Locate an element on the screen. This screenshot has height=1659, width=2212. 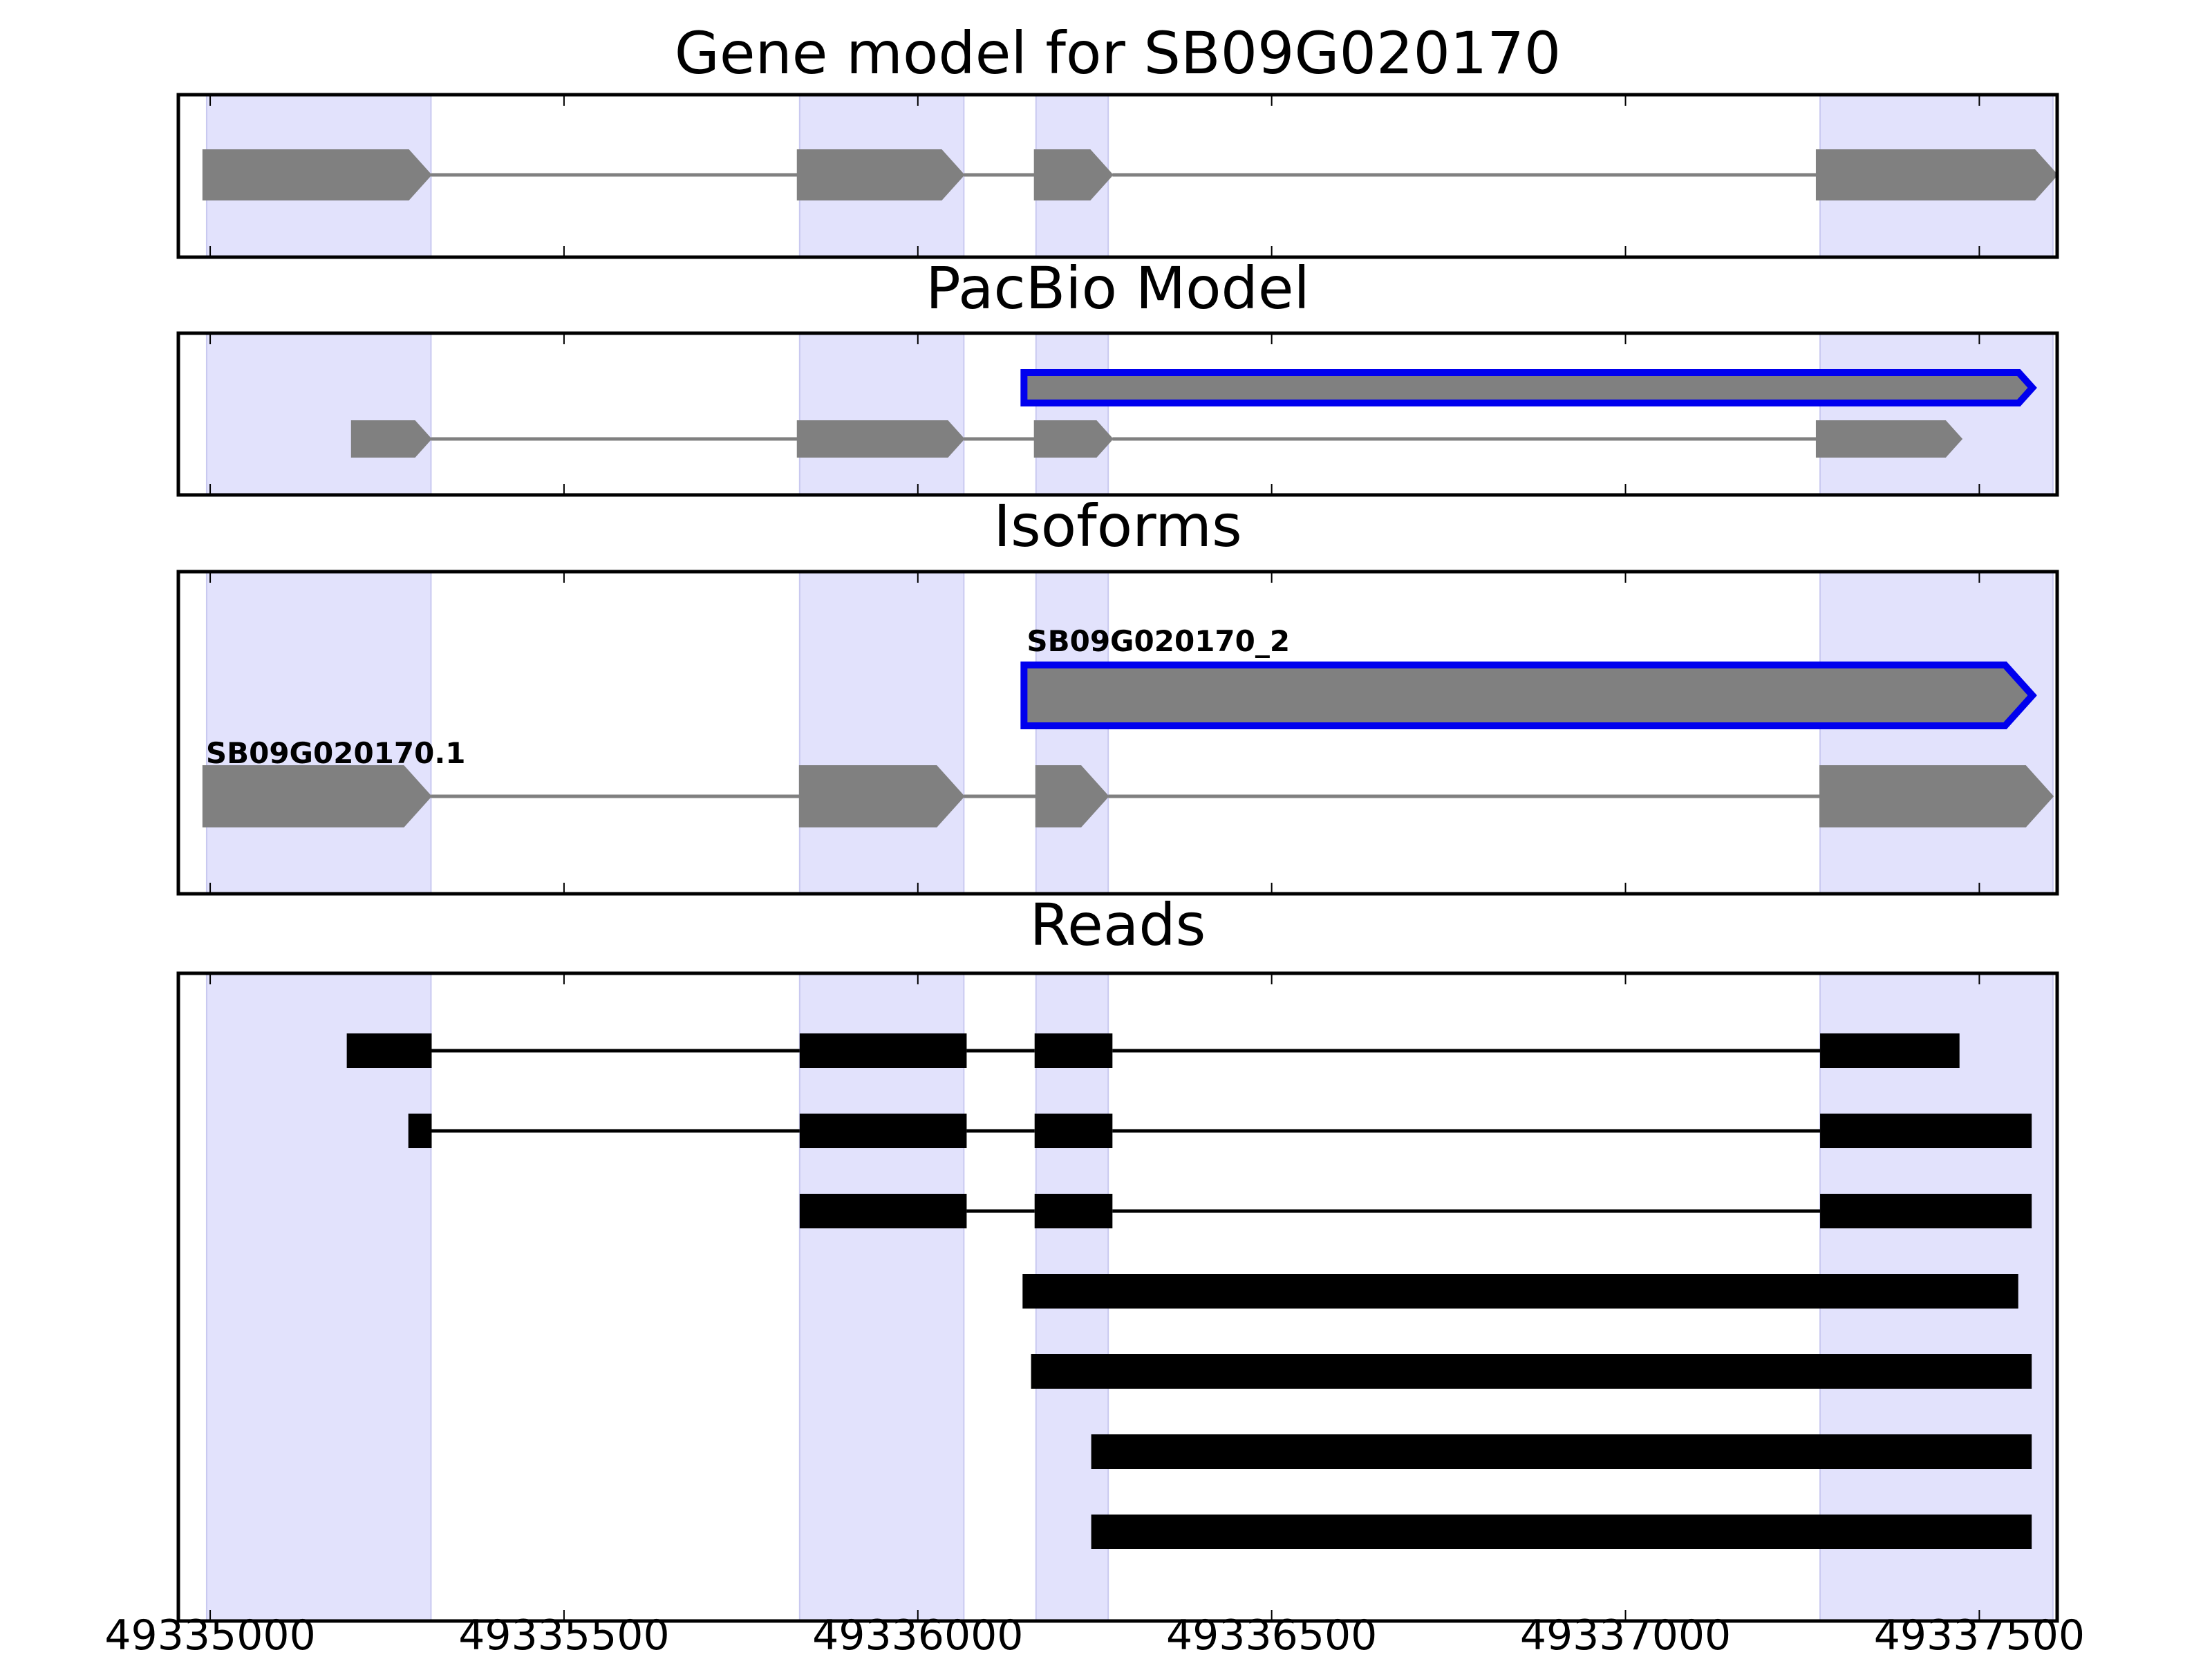
panel-title-gene-model: Gene model for SB09G020170 is located at coordinates (1118, 53).